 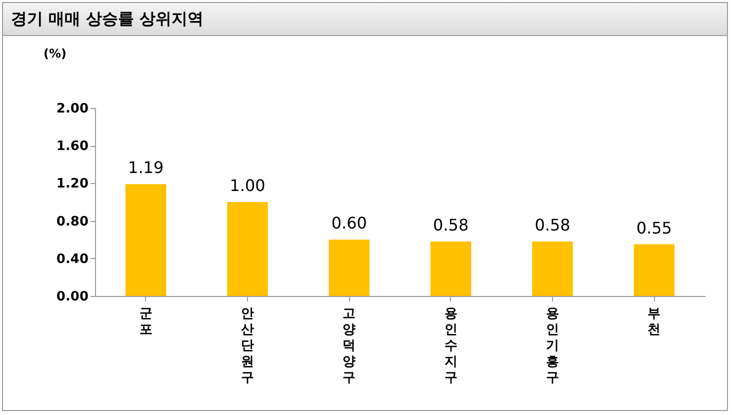 What do you see at coordinates (552, 346) in the screenshot?
I see `x-tick-label: 용인기흥구` at bounding box center [552, 346].